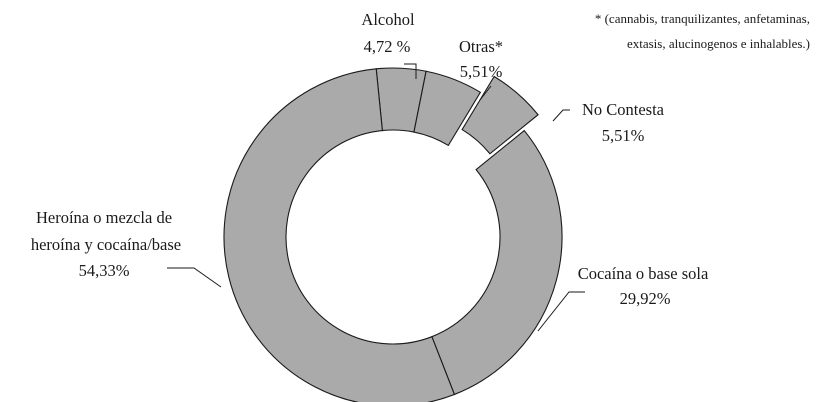  Describe the element at coordinates (500, 115) in the screenshot. I see `no-contesta-slice` at that location.